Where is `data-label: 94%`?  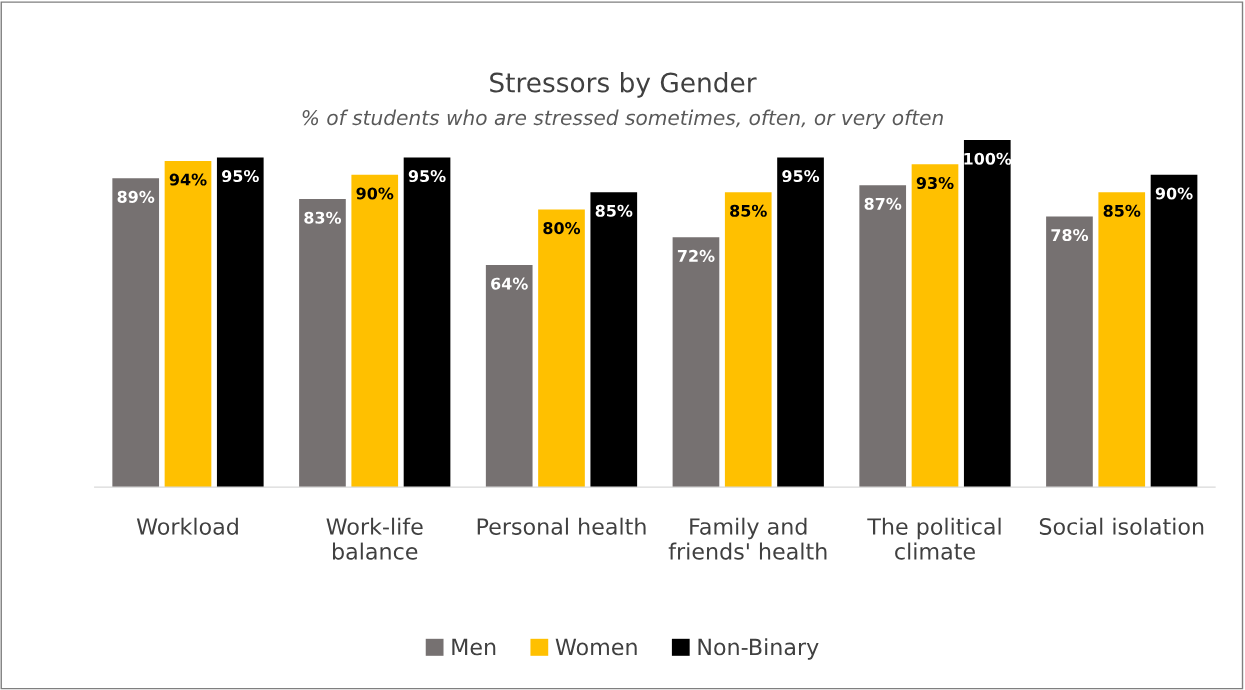
data-label: 94% is located at coordinates (188, 179).